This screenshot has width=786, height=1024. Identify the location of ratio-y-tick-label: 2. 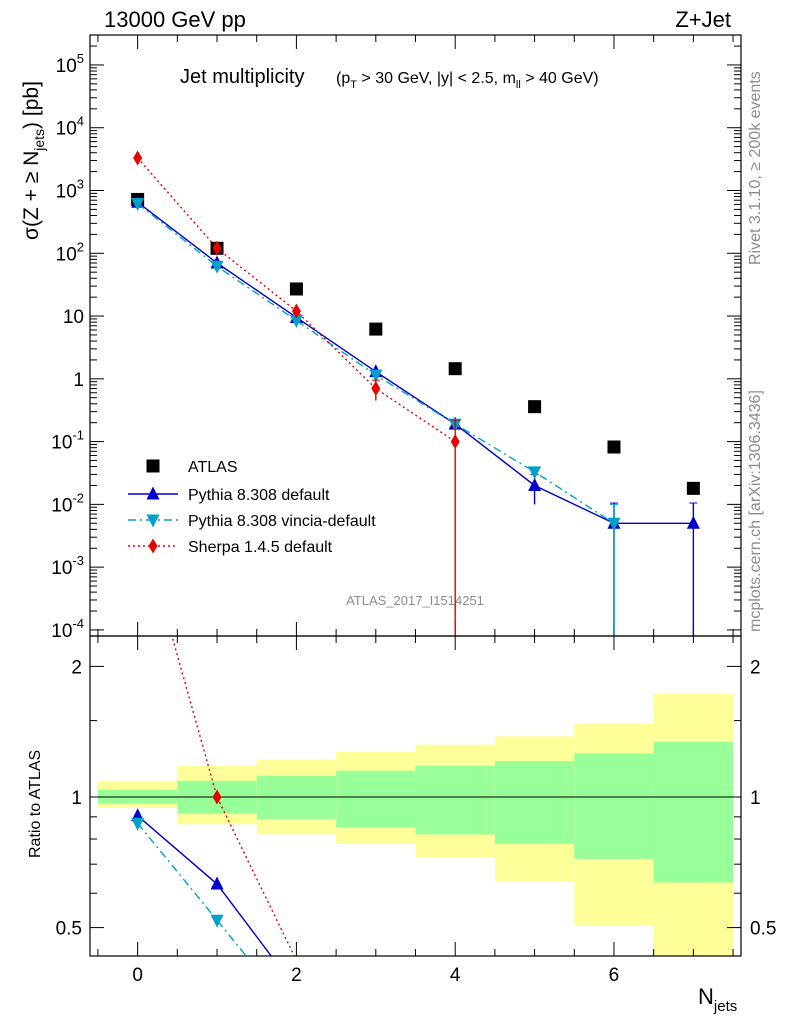
(76, 667).